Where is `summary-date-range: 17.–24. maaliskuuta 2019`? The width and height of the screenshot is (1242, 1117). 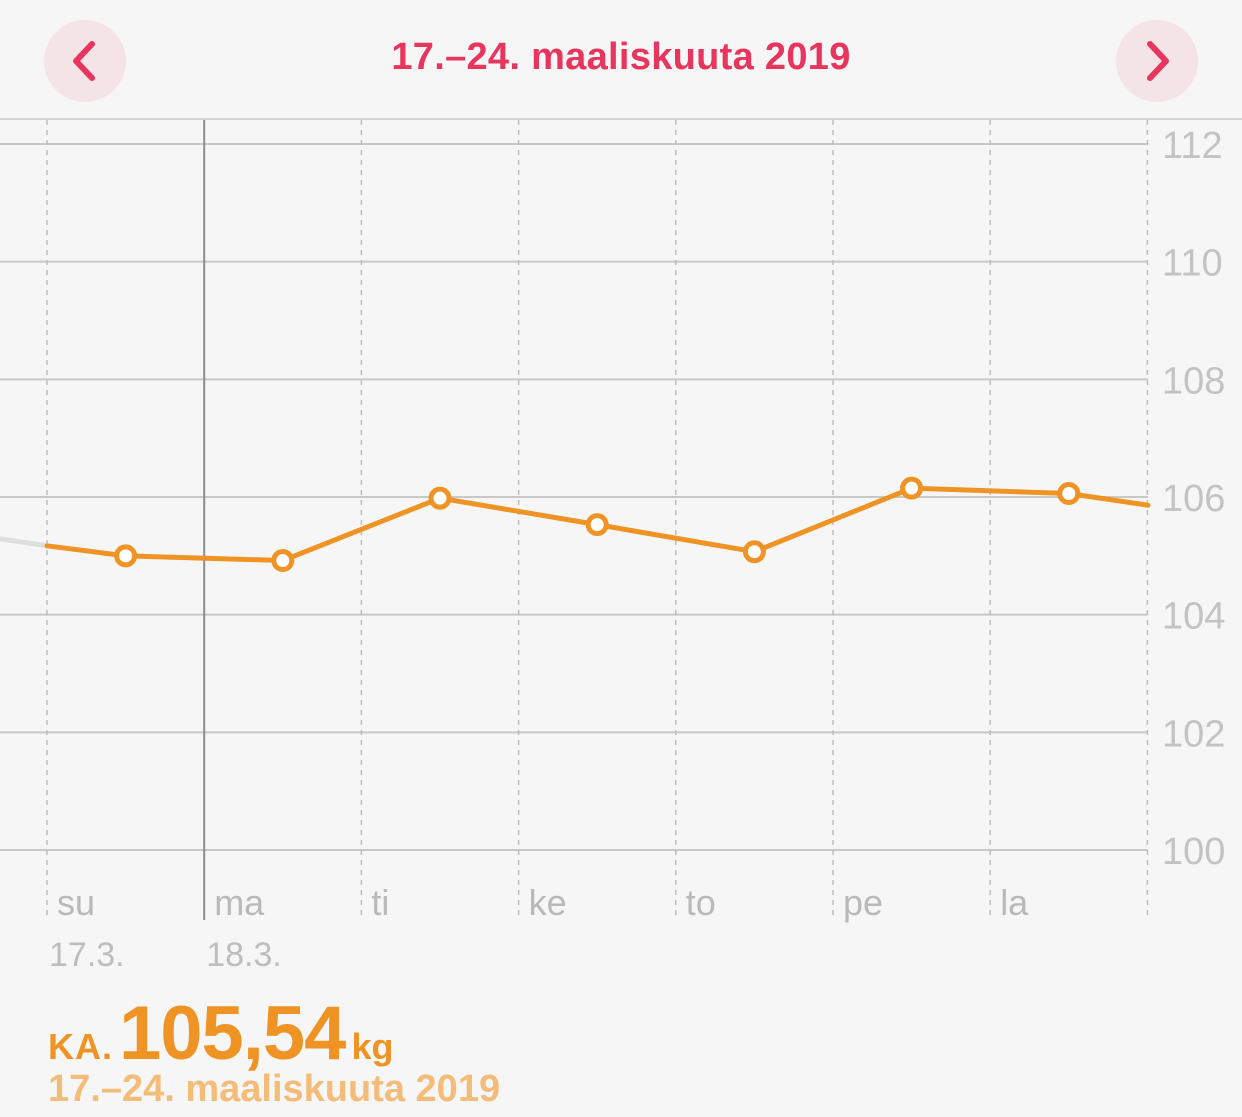
summary-date-range: 17.–24. maaliskuuta 2019 is located at coordinates (274, 1089).